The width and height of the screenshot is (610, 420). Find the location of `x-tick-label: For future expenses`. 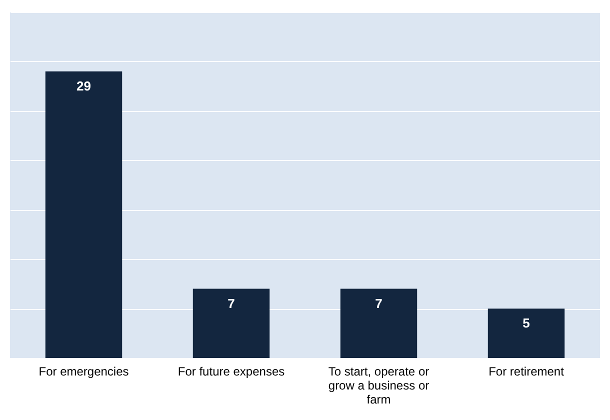

x-tick-label: For future expenses is located at coordinates (231, 371).